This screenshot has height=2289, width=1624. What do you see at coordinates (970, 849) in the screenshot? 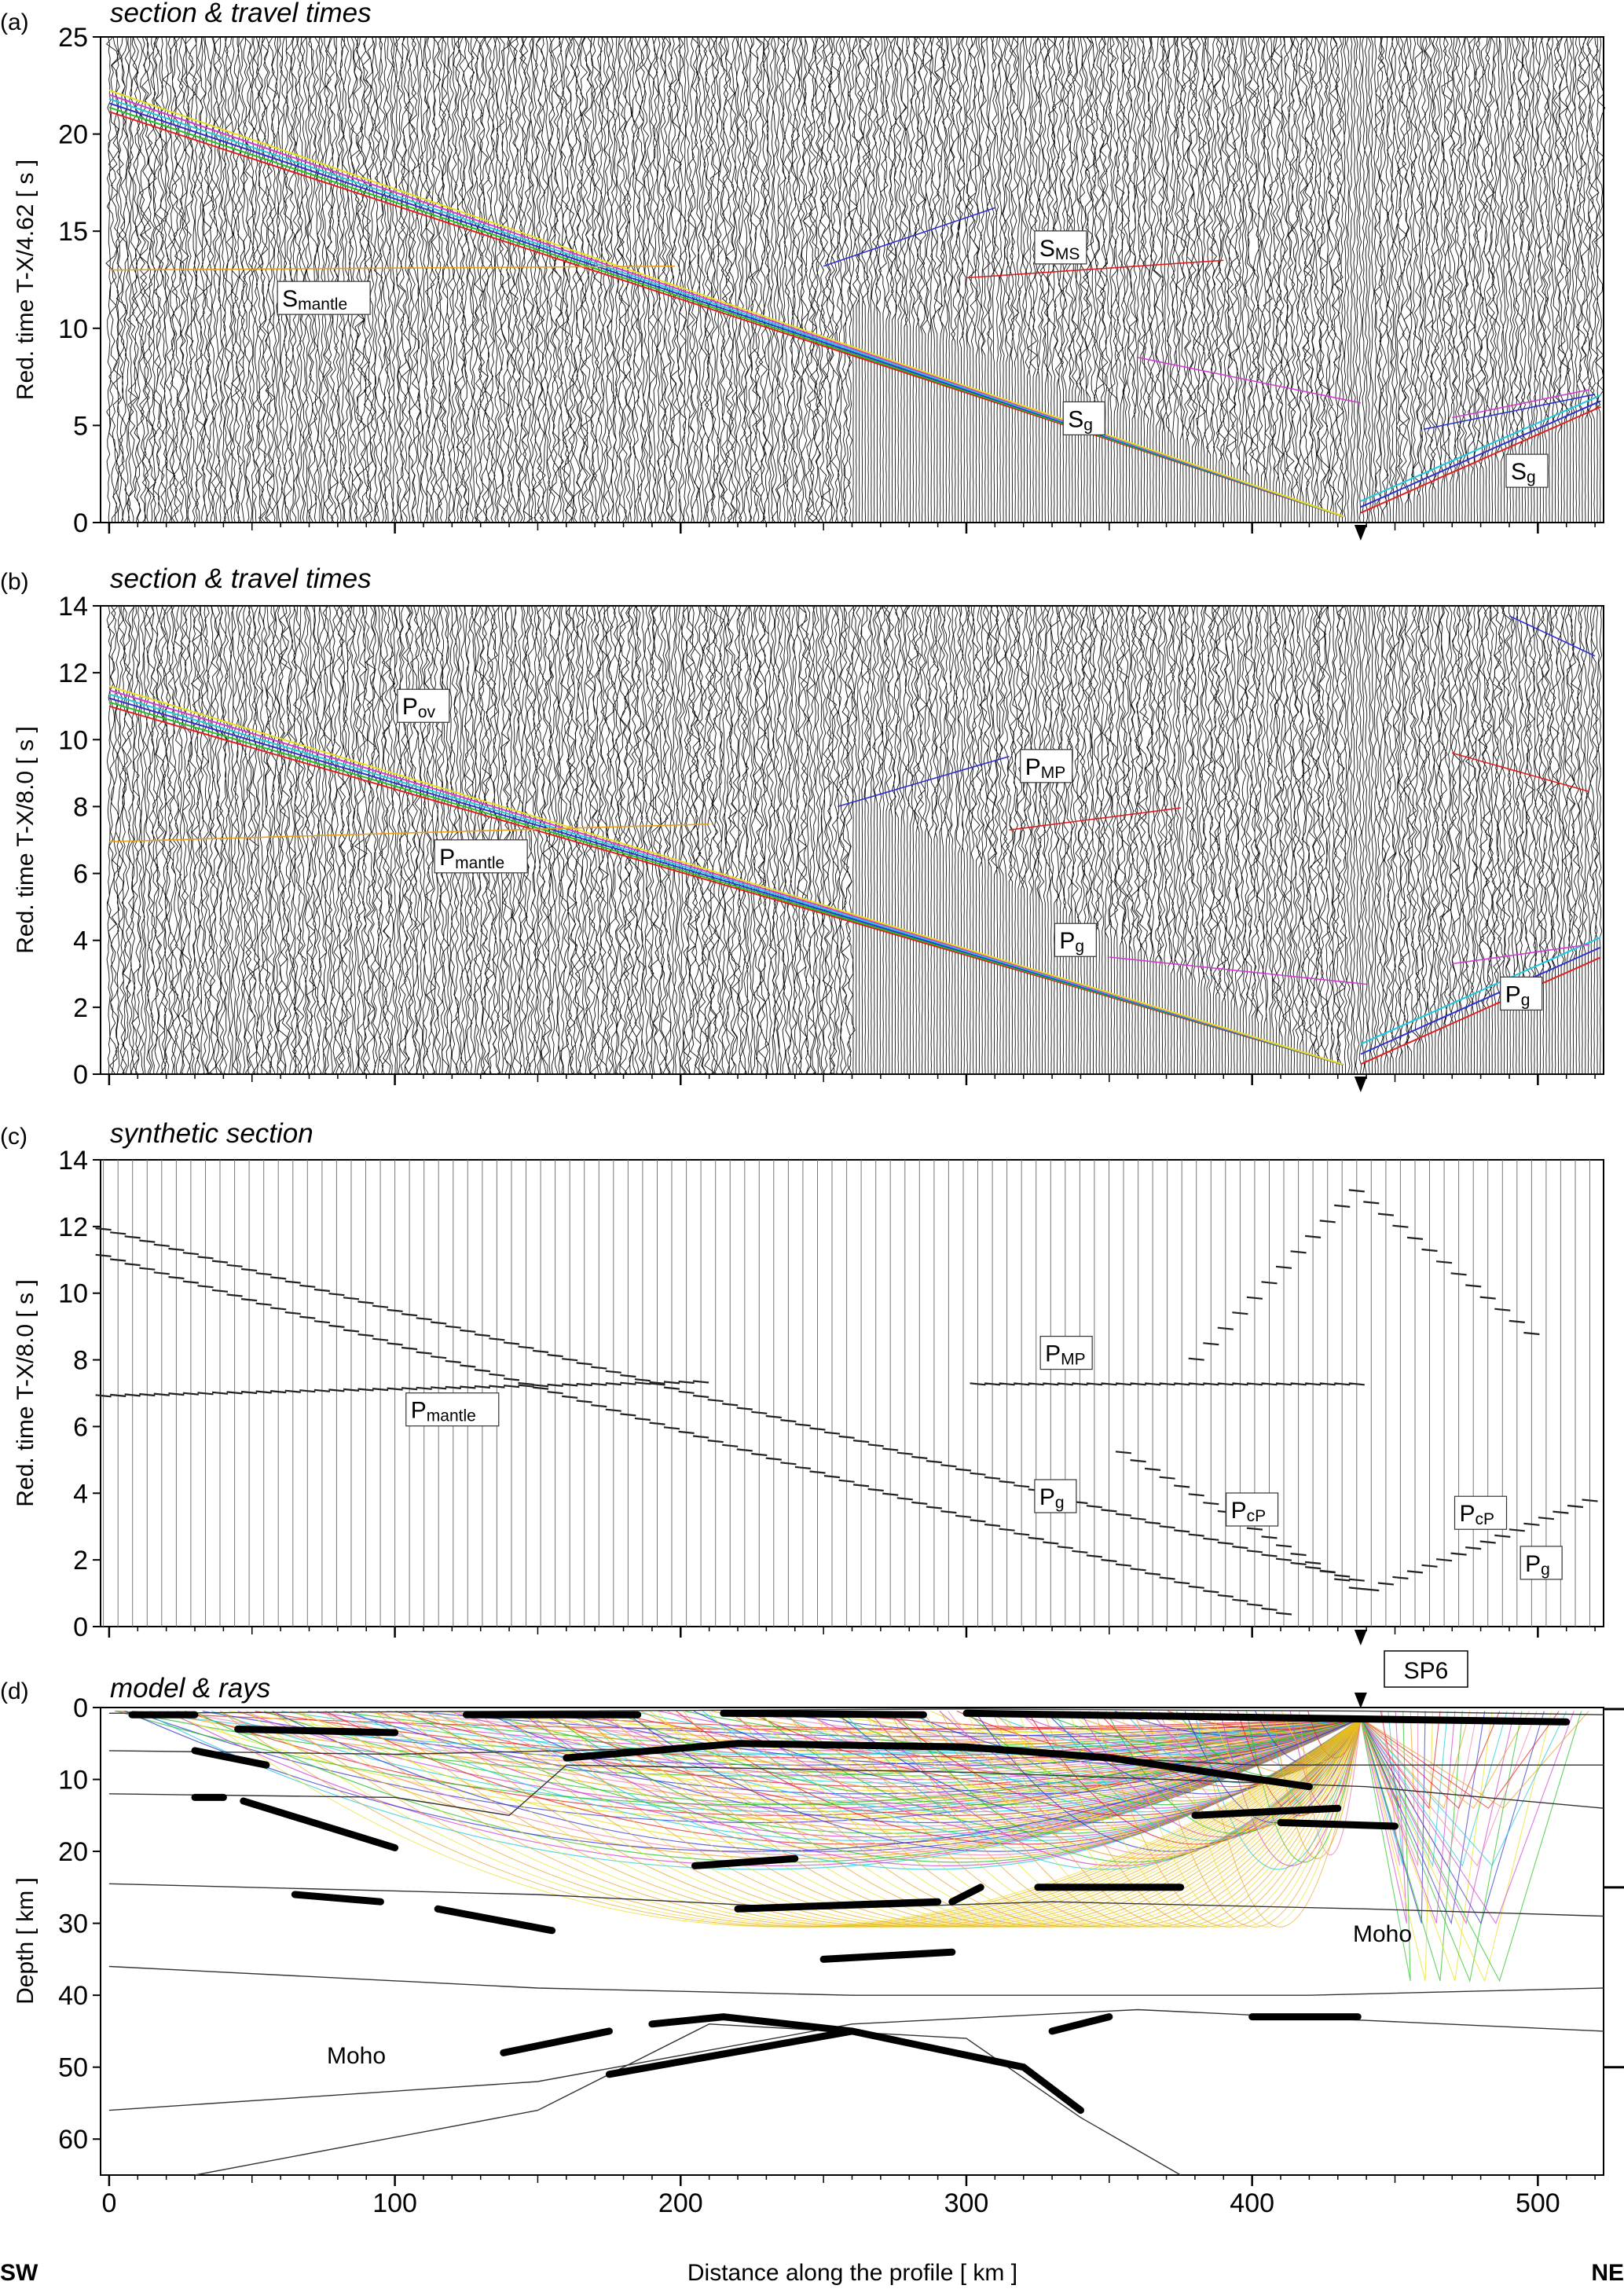
I see `panel-b-phase-labels: Pov Pmantle PMP Pg Pg` at bounding box center [970, 849].